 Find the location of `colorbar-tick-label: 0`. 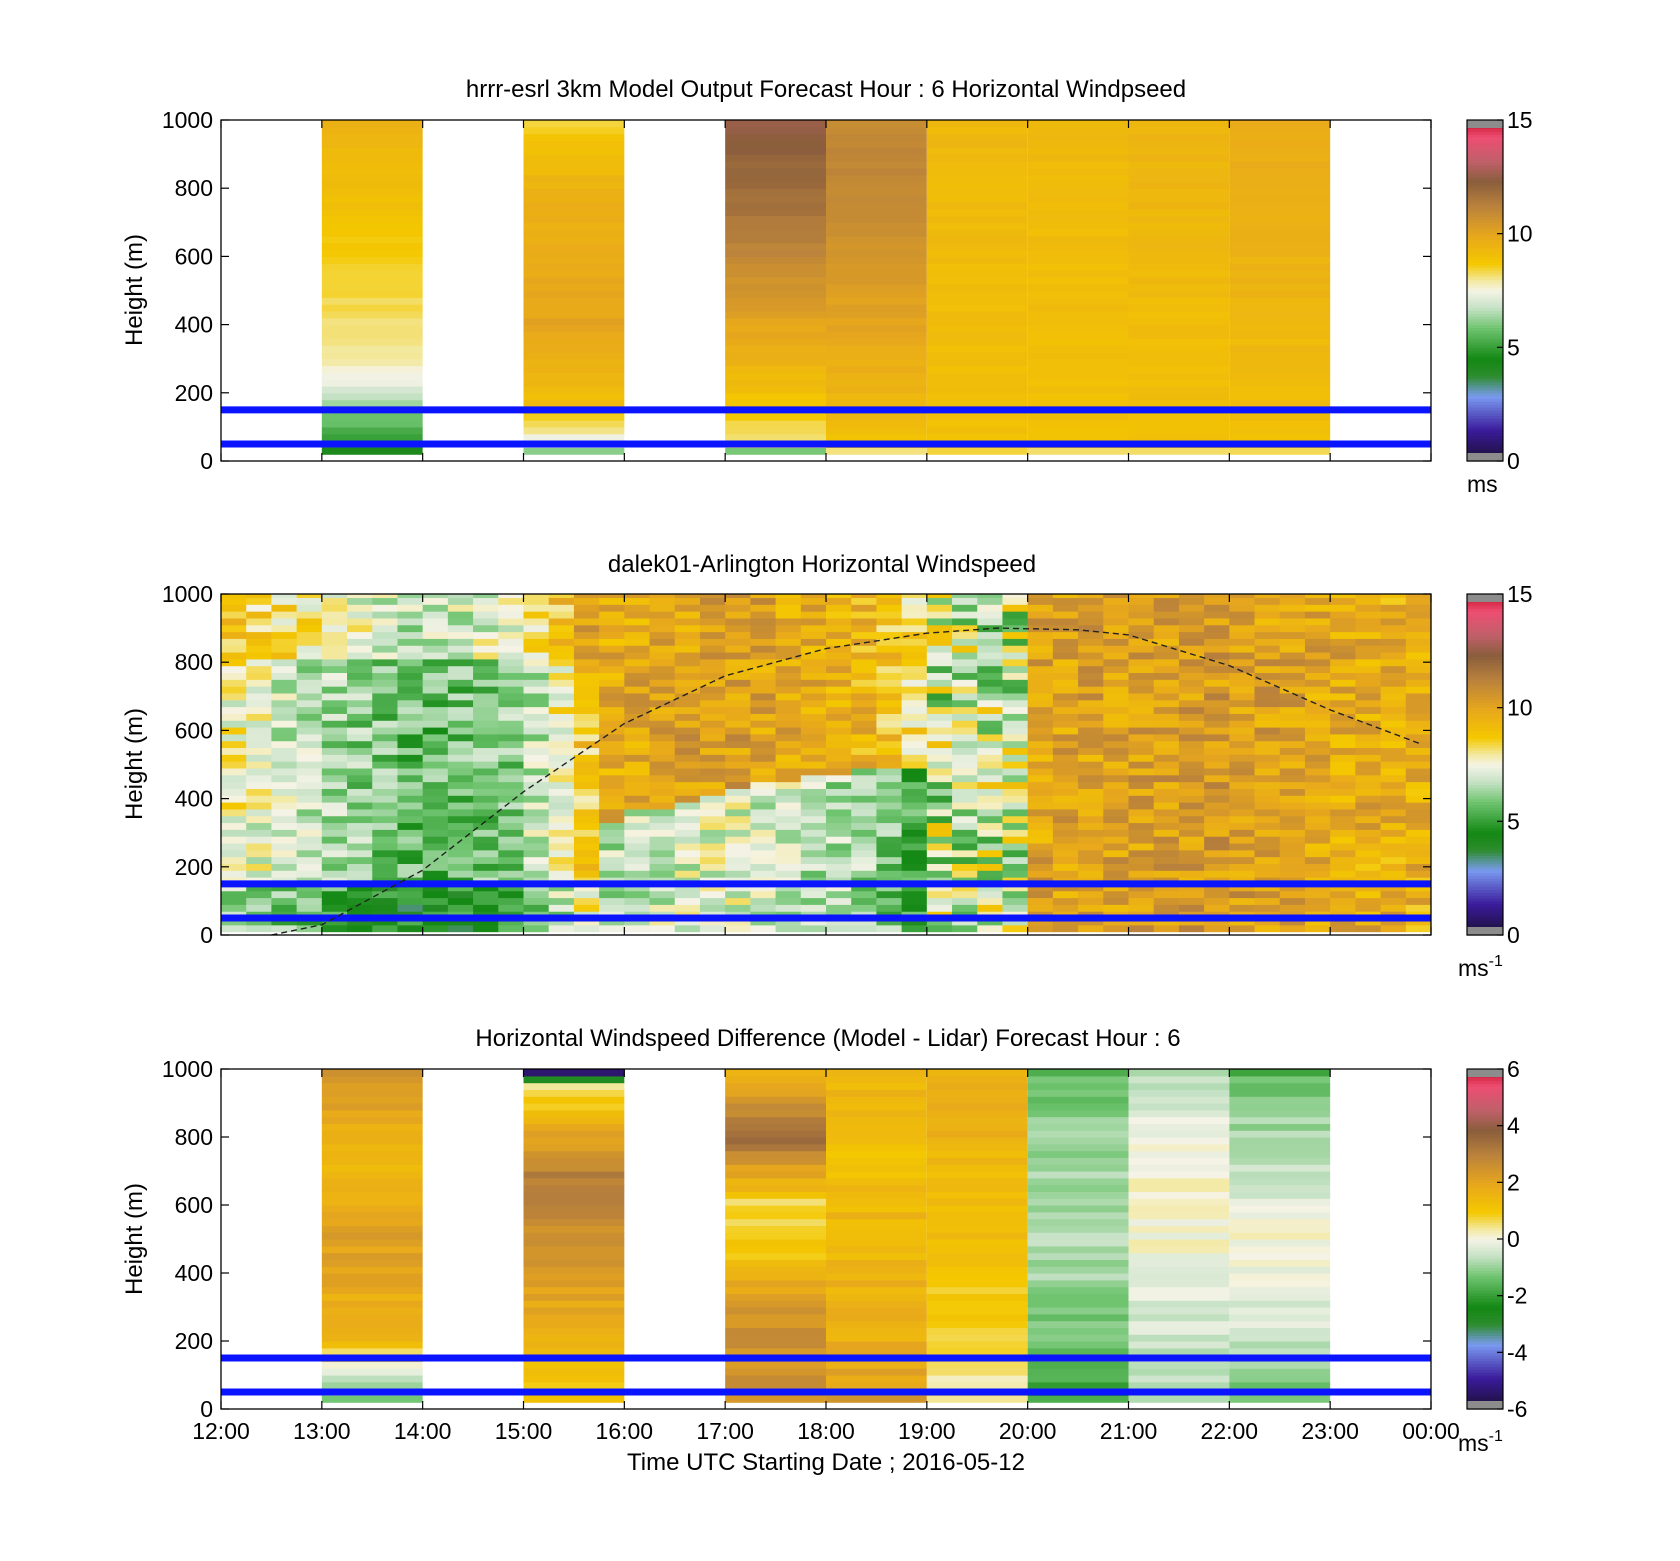

colorbar-tick-label: 0 is located at coordinates (1513, 461).